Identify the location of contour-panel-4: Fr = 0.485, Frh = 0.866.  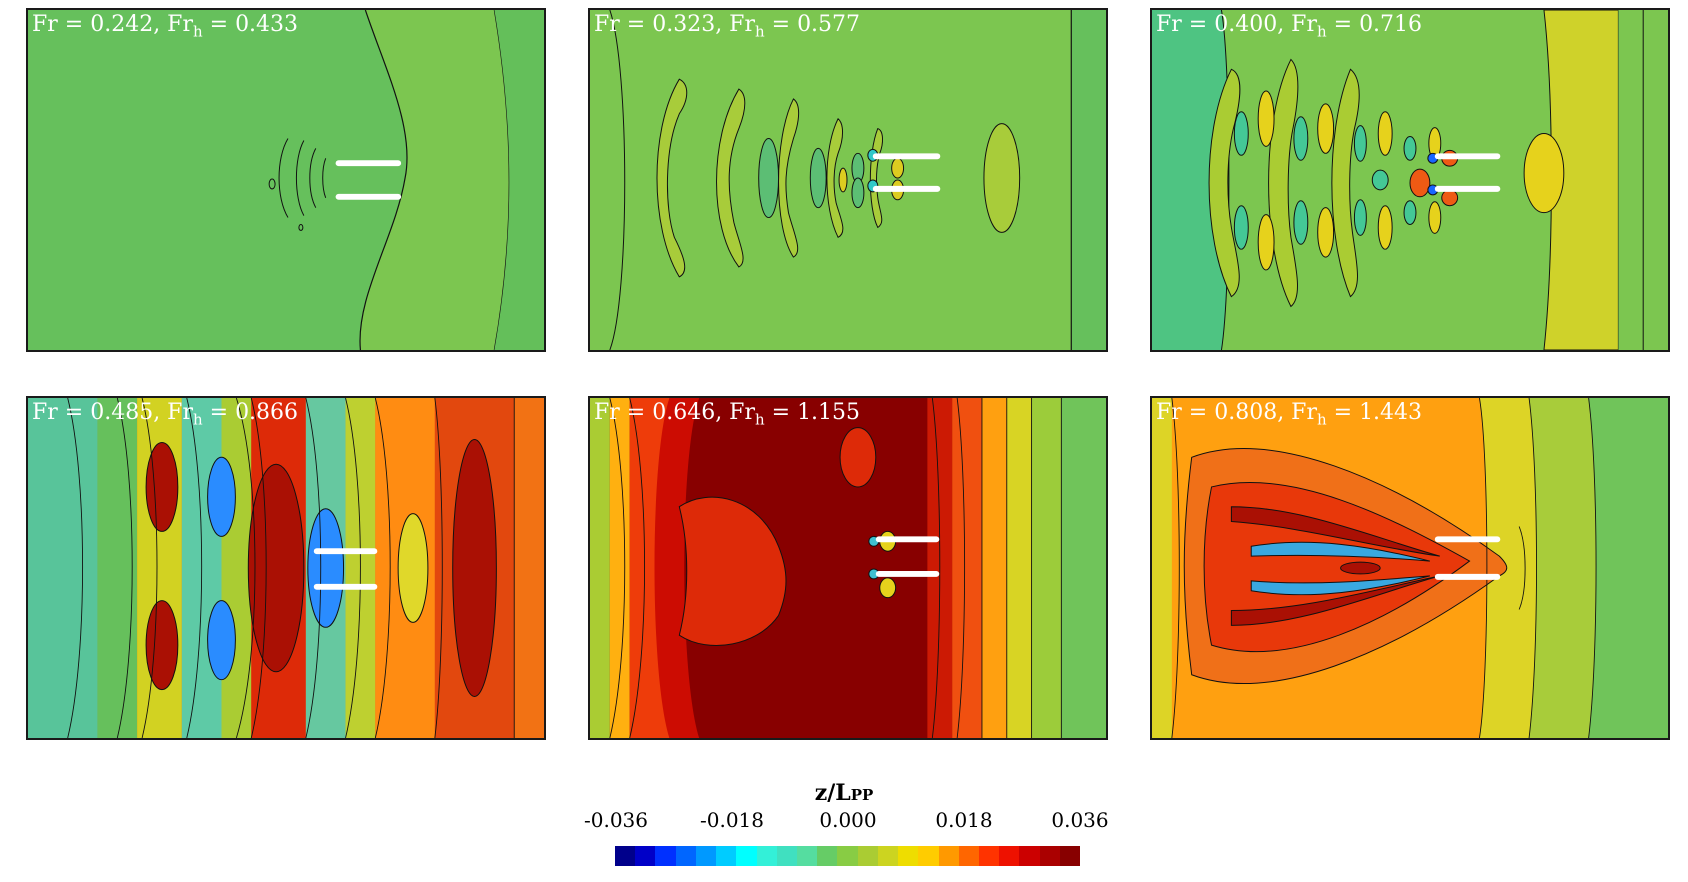
(286, 568).